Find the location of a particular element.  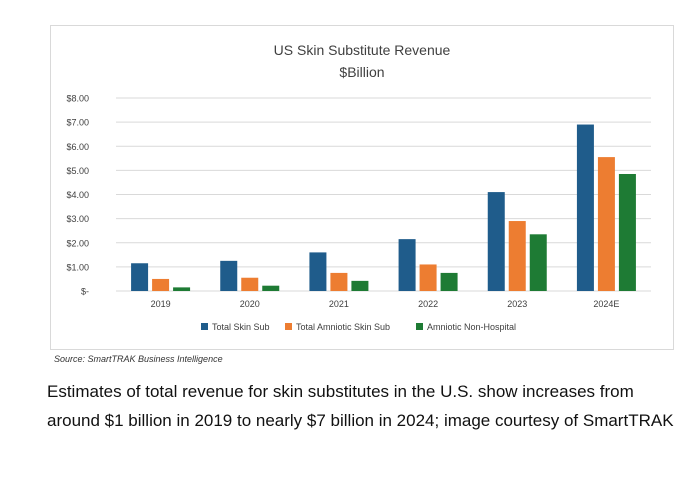

x-tick-label: 2020 is located at coordinates (250, 304).